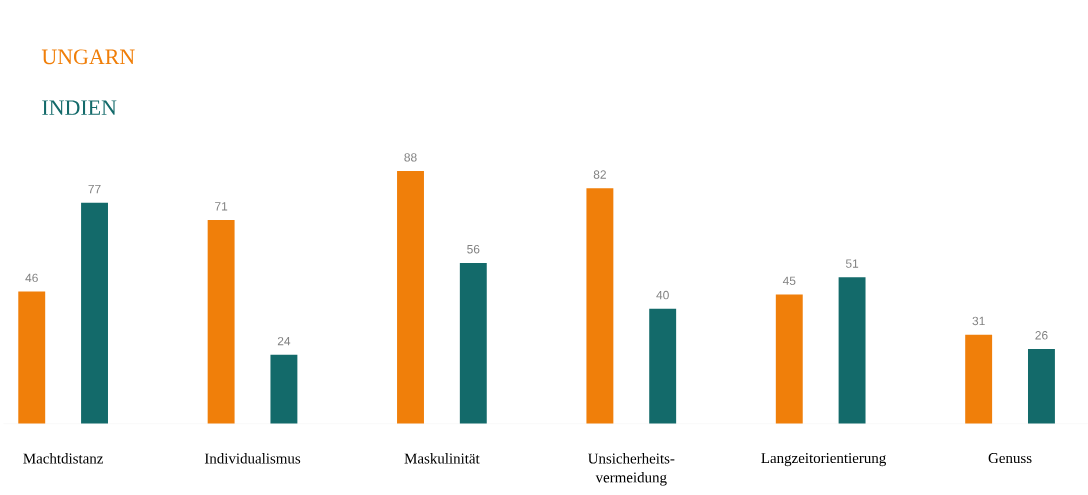 Image resolution: width=1088 pixels, height=495 pixels. What do you see at coordinates (1041, 335) in the screenshot?
I see `data-label: 26` at bounding box center [1041, 335].